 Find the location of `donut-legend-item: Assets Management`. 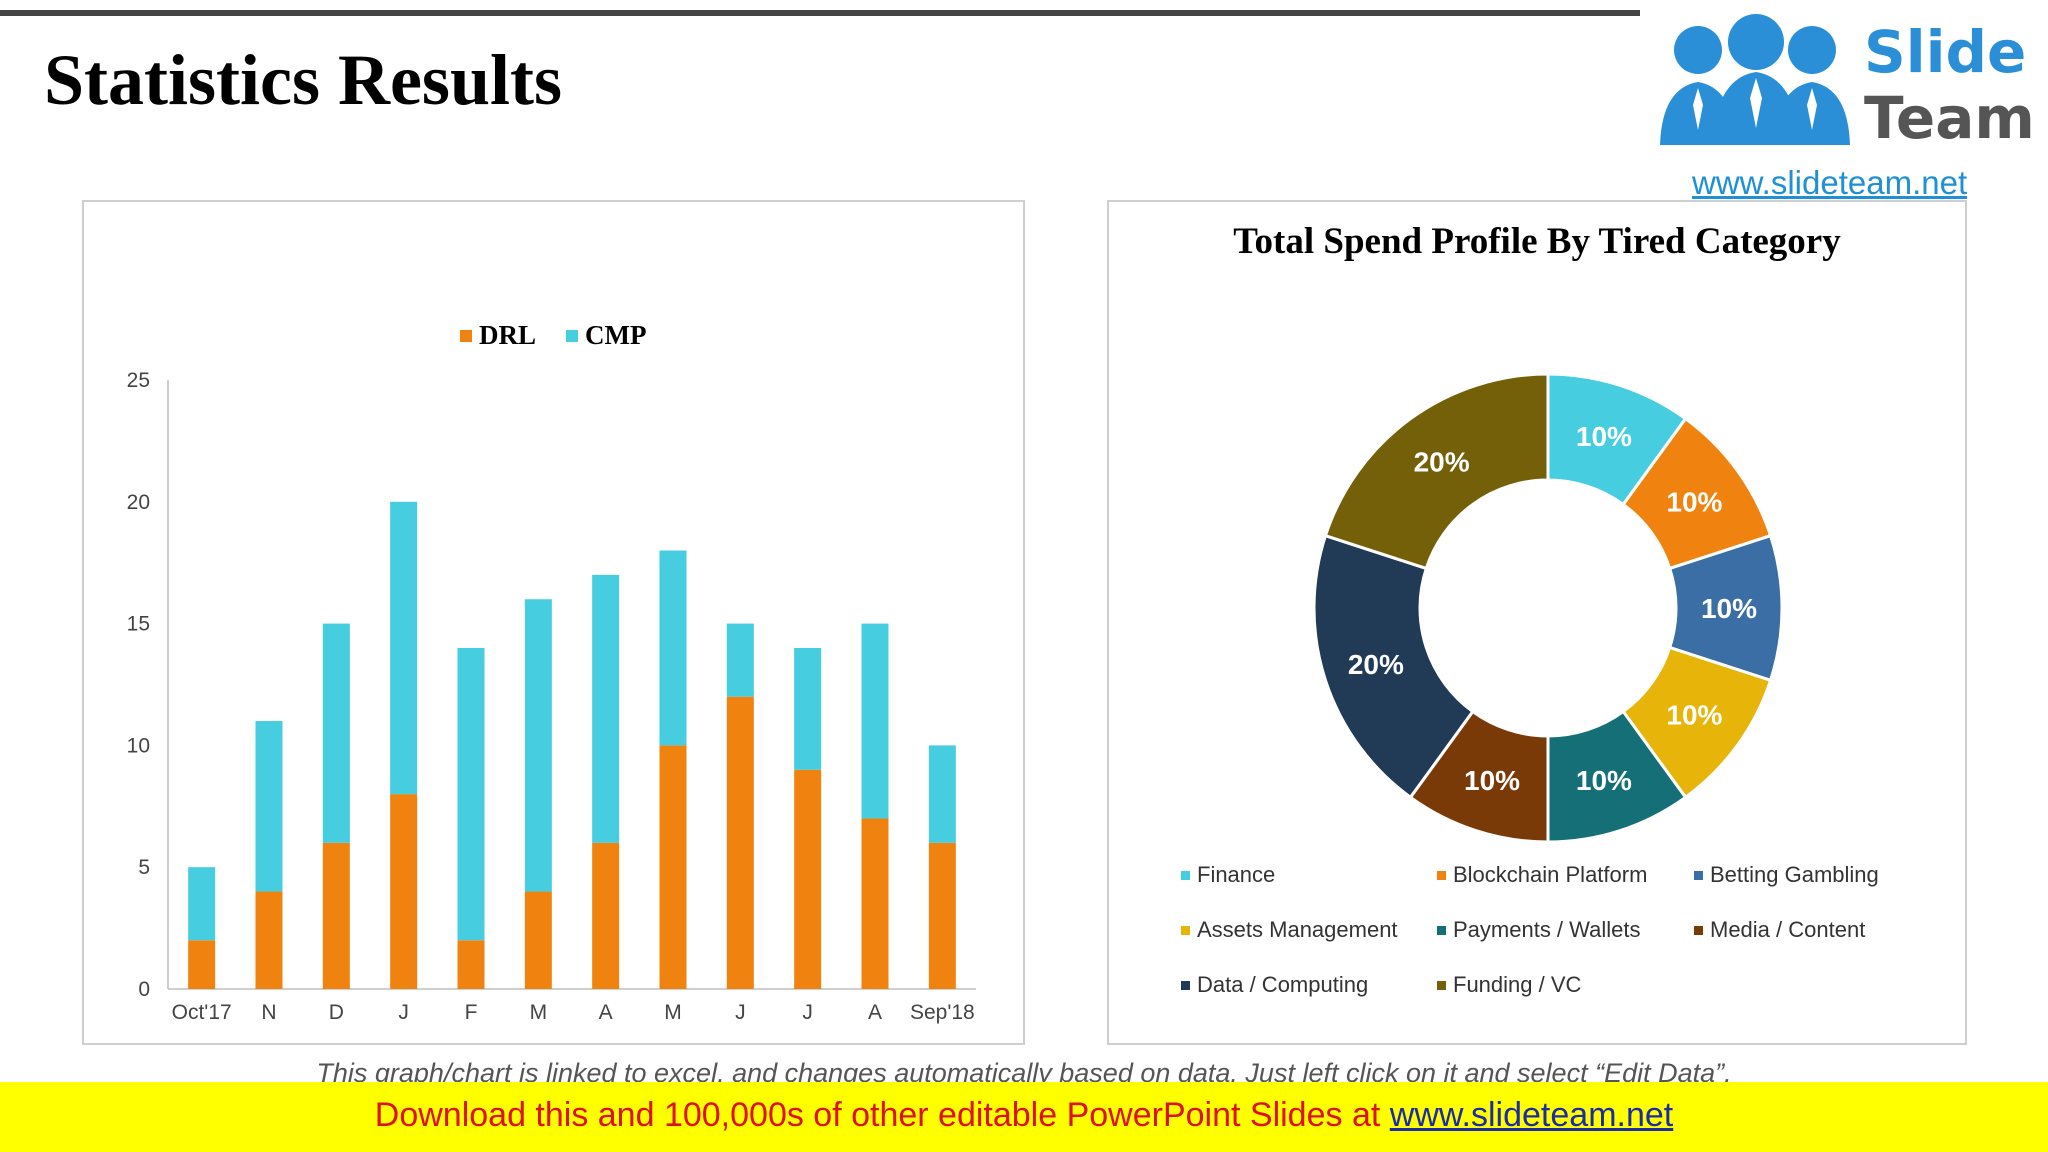

donut-legend-item: Assets Management is located at coordinates (1289, 930).